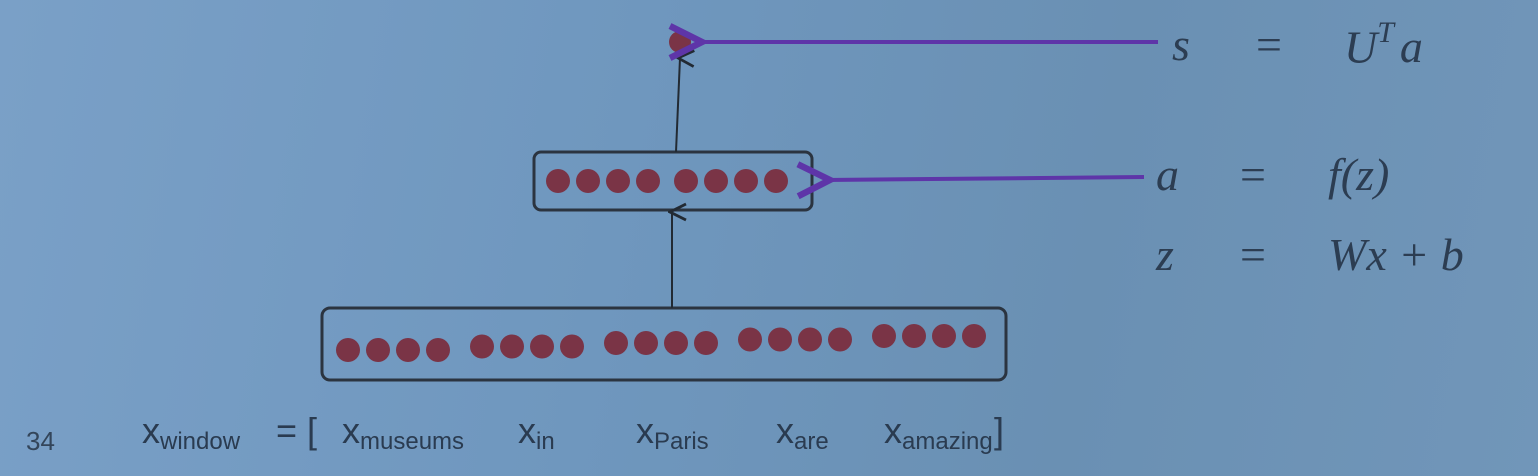  I want to click on hidden-to-output-arrow, so click(677, 105).